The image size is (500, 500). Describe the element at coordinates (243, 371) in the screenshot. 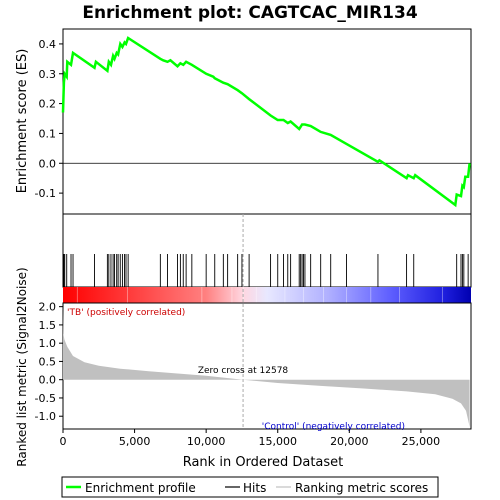

I see `zero-cross-label: Zero cross at 12578` at that location.